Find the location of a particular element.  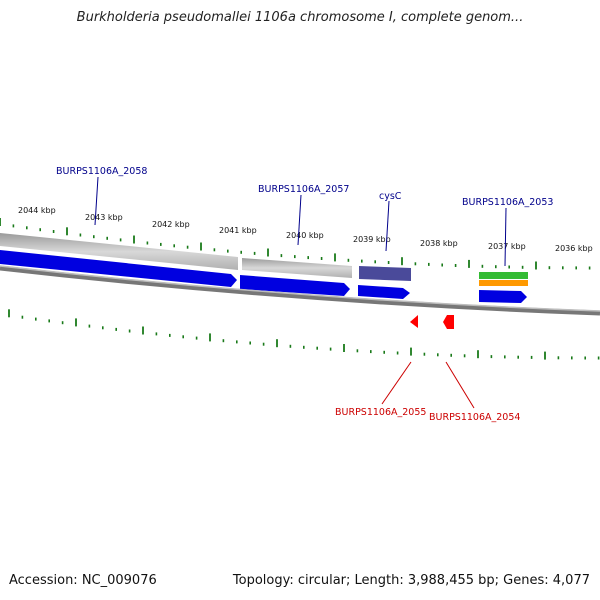

reverse-gene-2054 is located at coordinates (448, 322).